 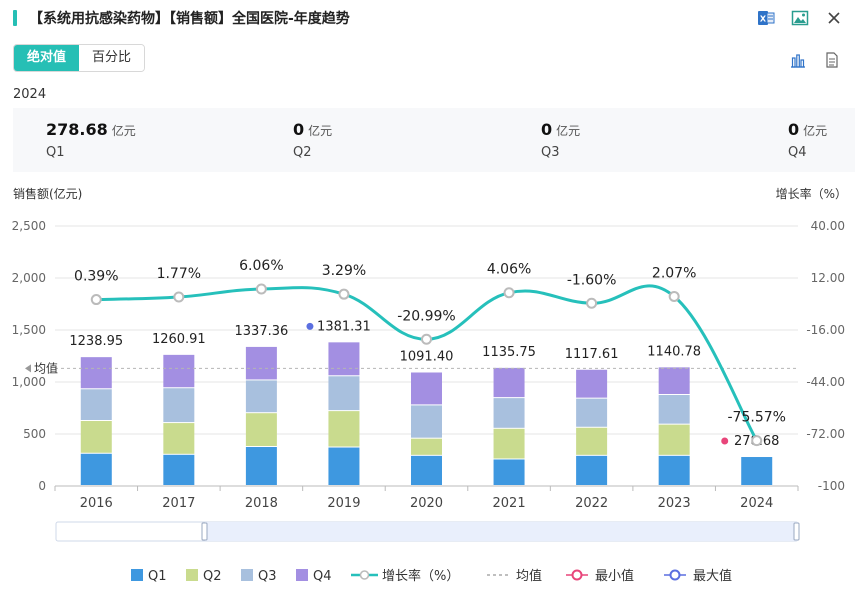 I want to click on zoom-slider-handle-left, so click(x=204, y=531).